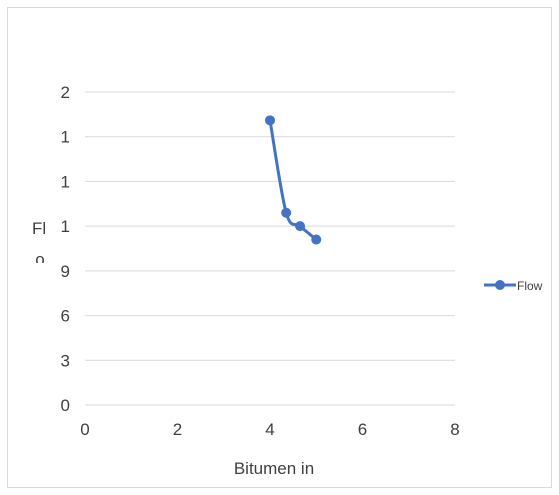 The image size is (559, 495). I want to click on y-tick-label-2: 6, so click(65, 316).